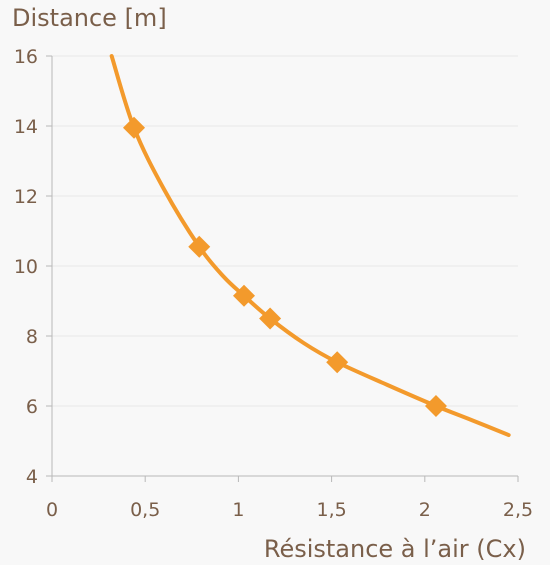 The width and height of the screenshot is (550, 565). Describe the element at coordinates (52, 510) in the screenshot. I see `x-tick-label: 0` at that location.